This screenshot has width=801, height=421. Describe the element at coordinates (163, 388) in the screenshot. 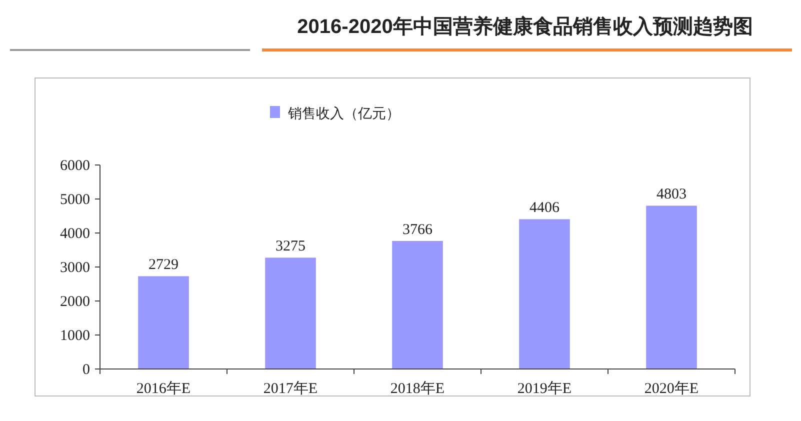

I see `x-tick-label: 2016年E` at that location.